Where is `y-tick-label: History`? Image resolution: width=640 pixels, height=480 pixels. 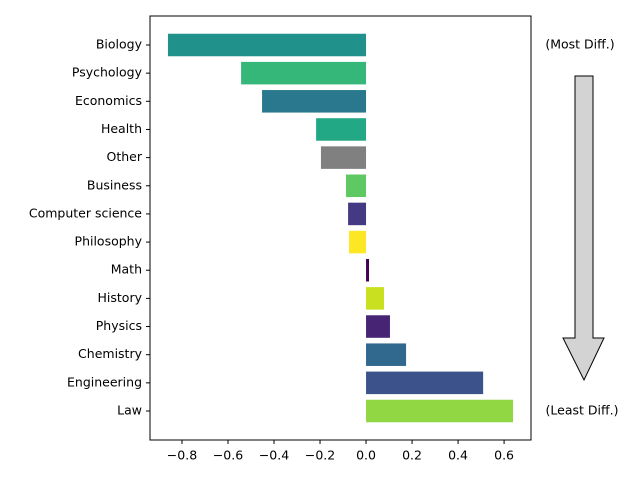
y-tick-label: History is located at coordinates (120, 297).